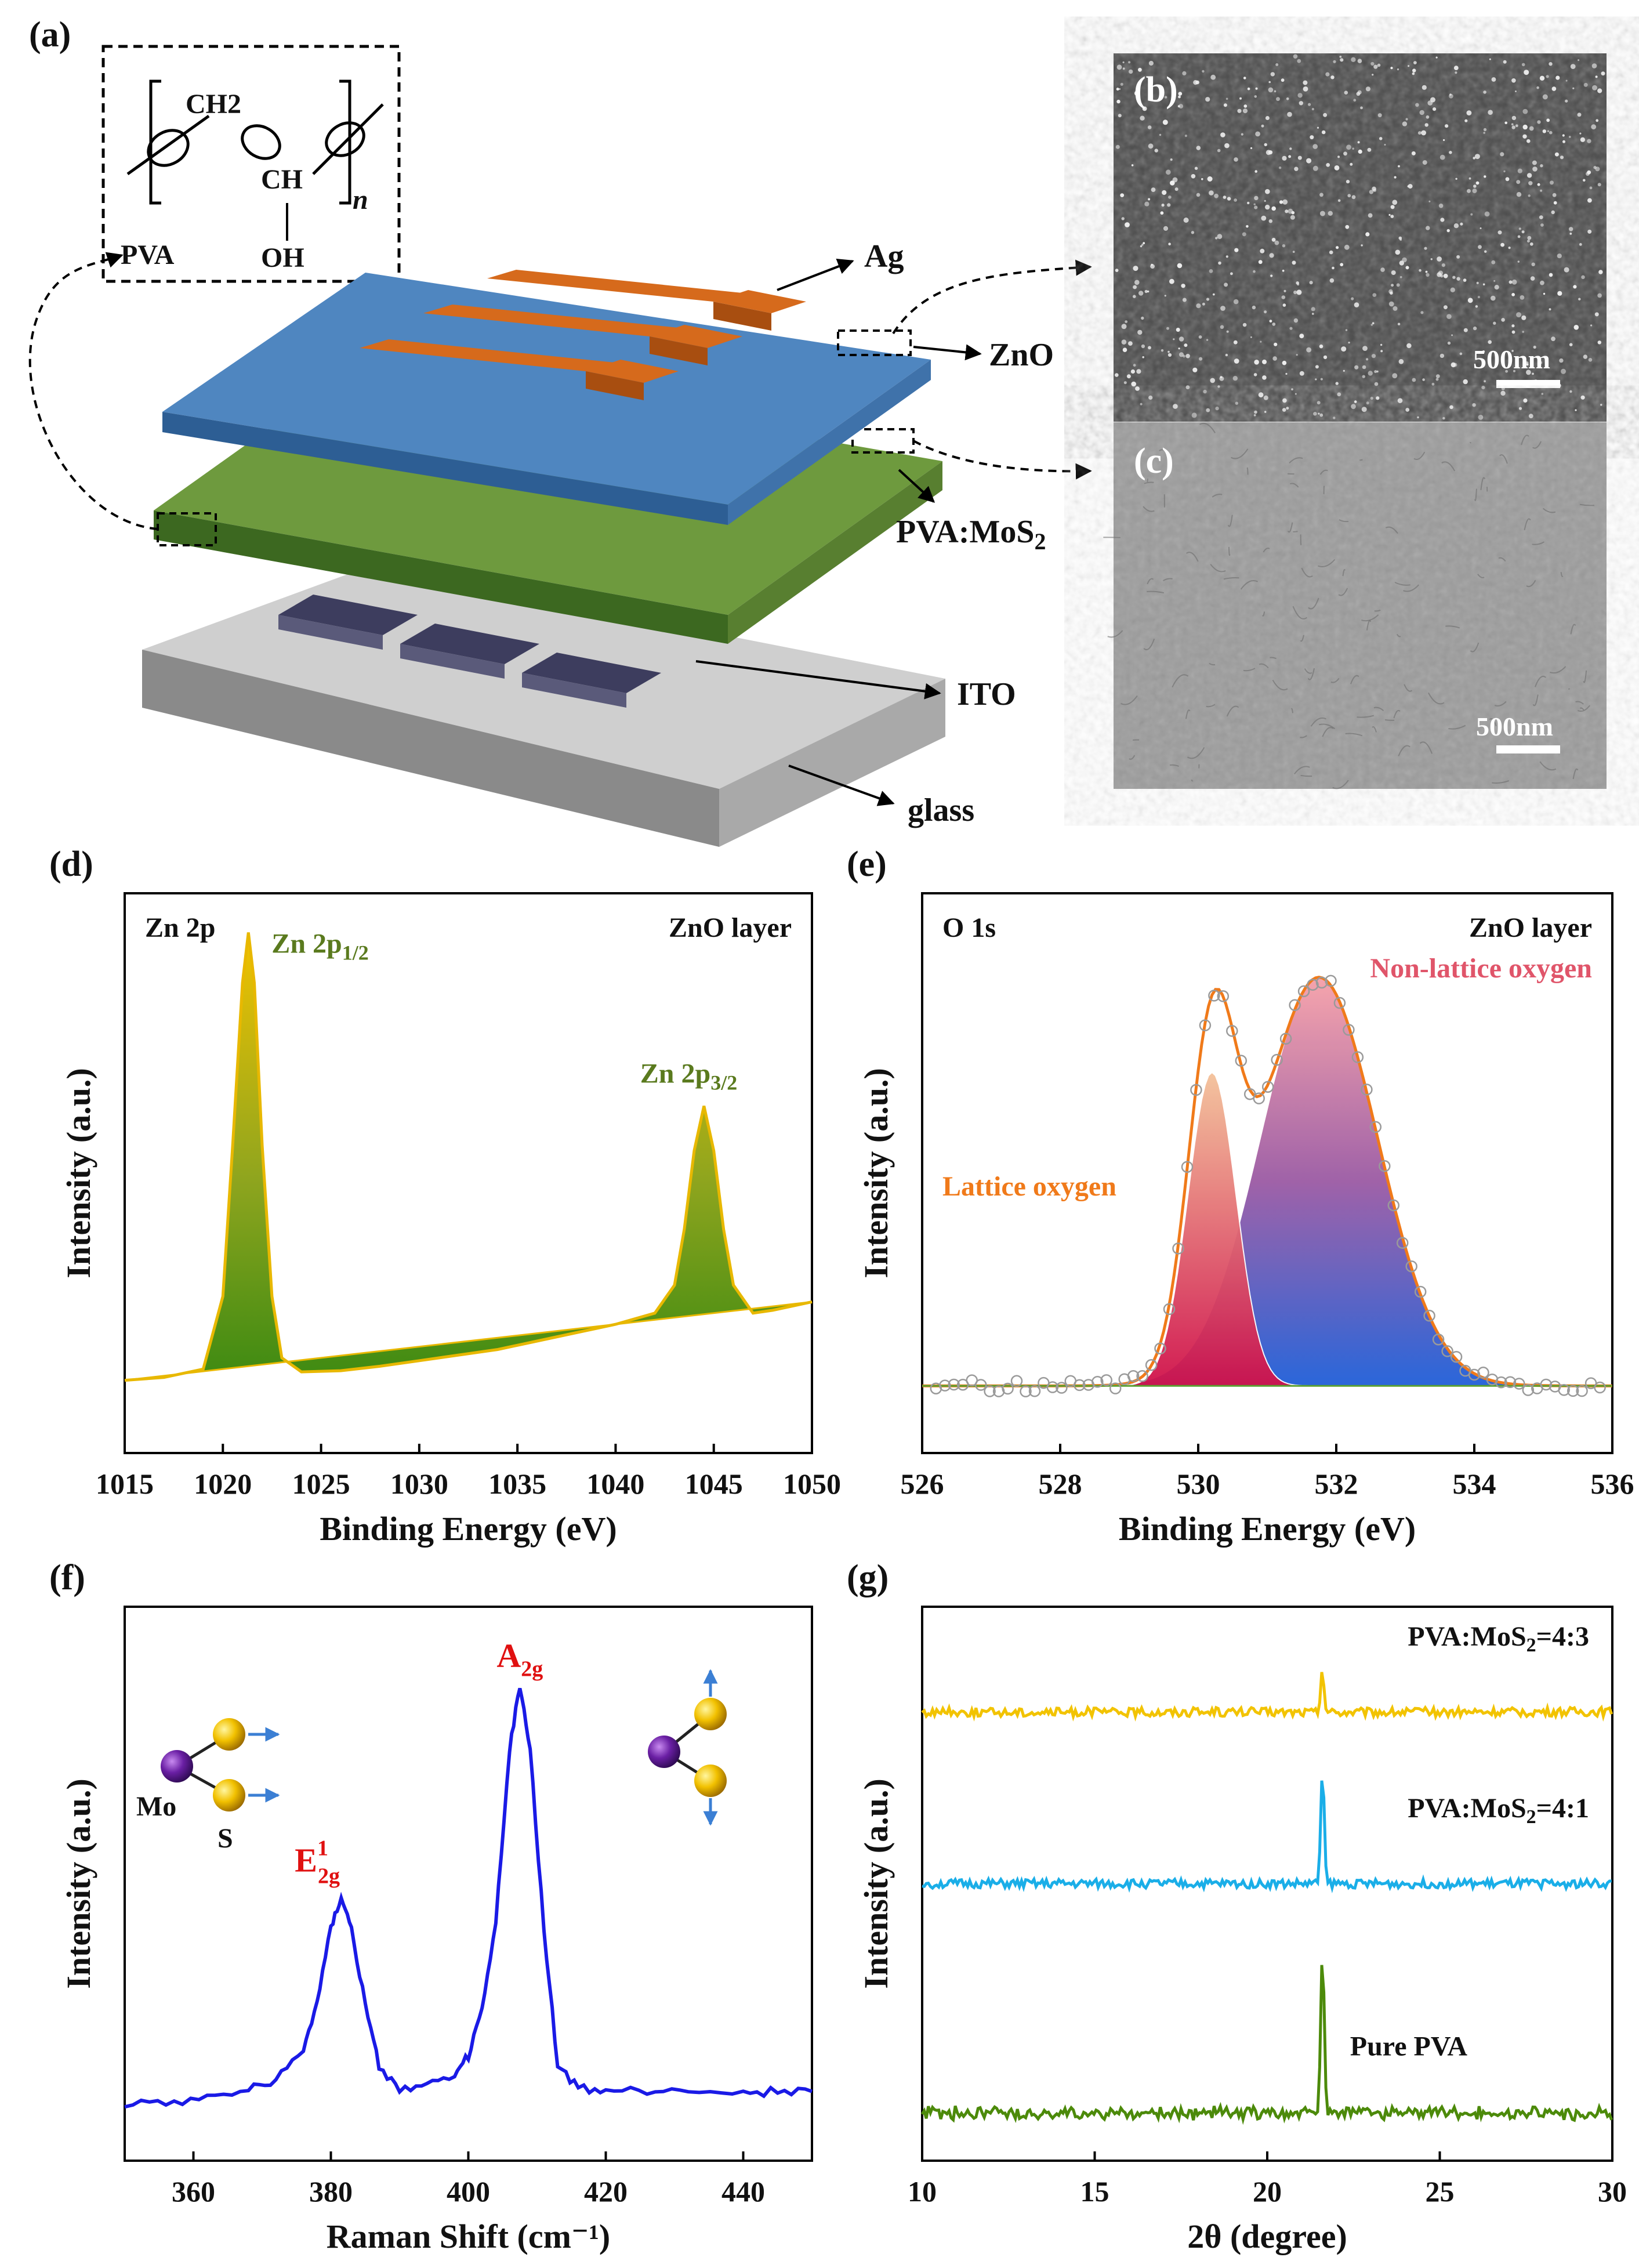 The width and height of the screenshot is (1639, 2268). I want to click on ch-label: CH, so click(282, 179).